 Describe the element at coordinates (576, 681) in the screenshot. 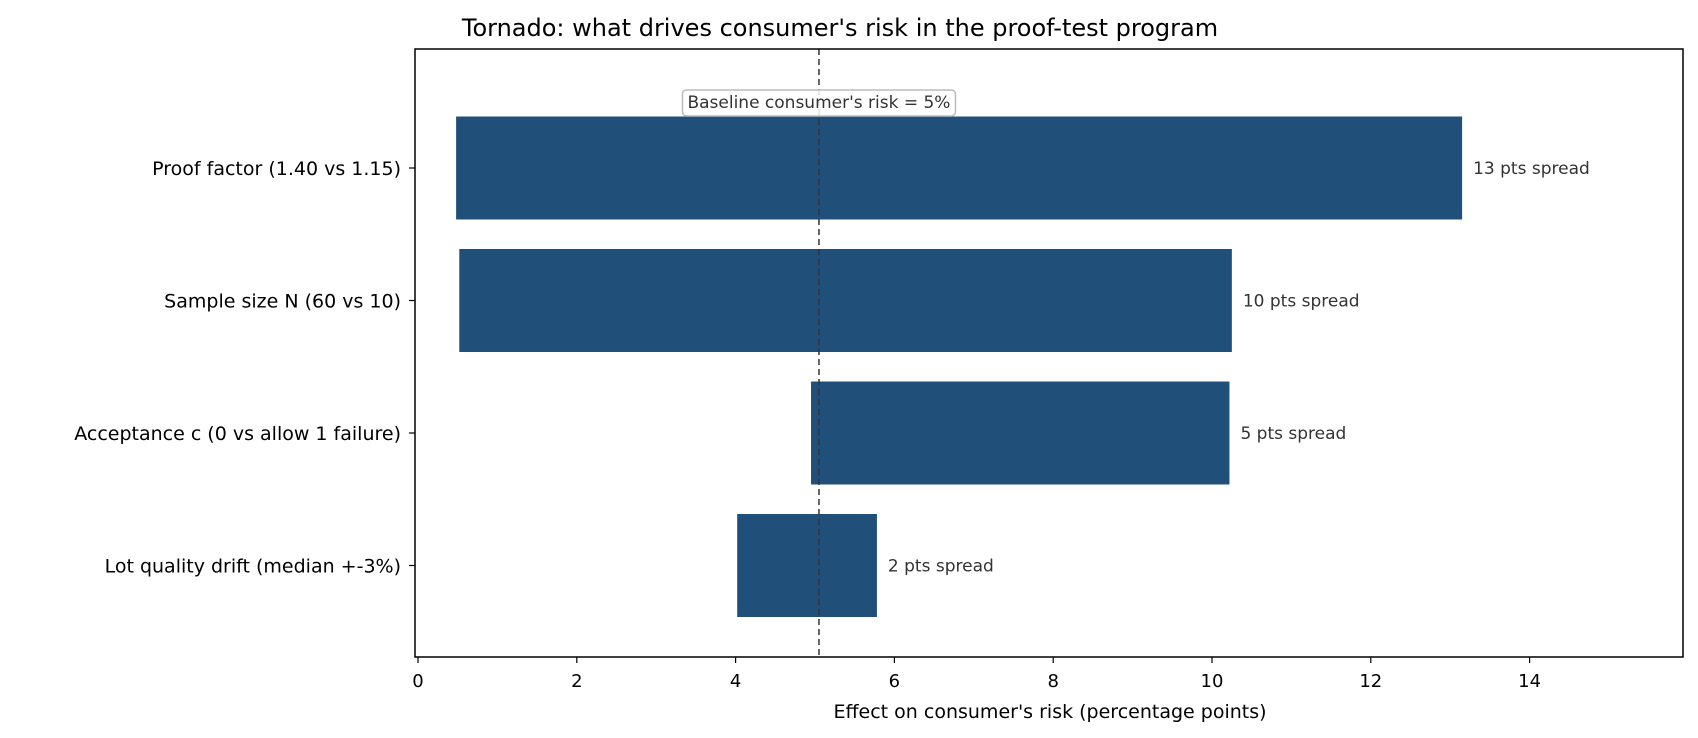

I see `x-tick-label: 2` at that location.